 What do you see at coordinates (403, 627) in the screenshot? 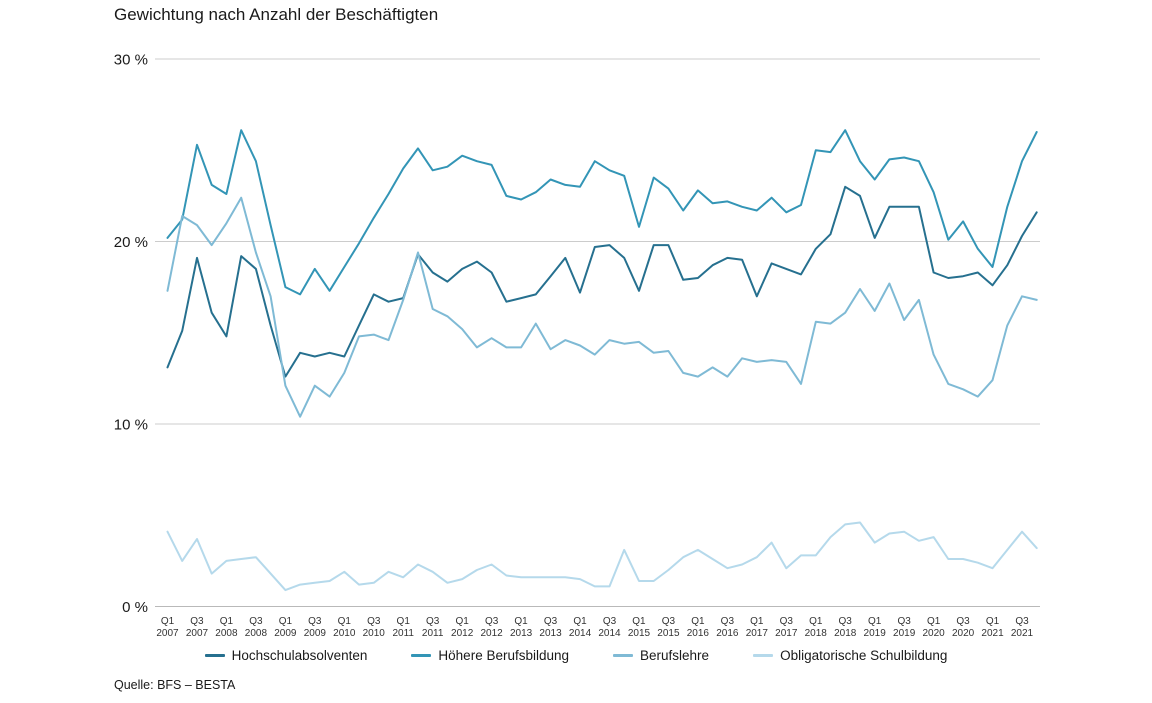
I see `x-tick-label: Q1 2011` at bounding box center [403, 627].